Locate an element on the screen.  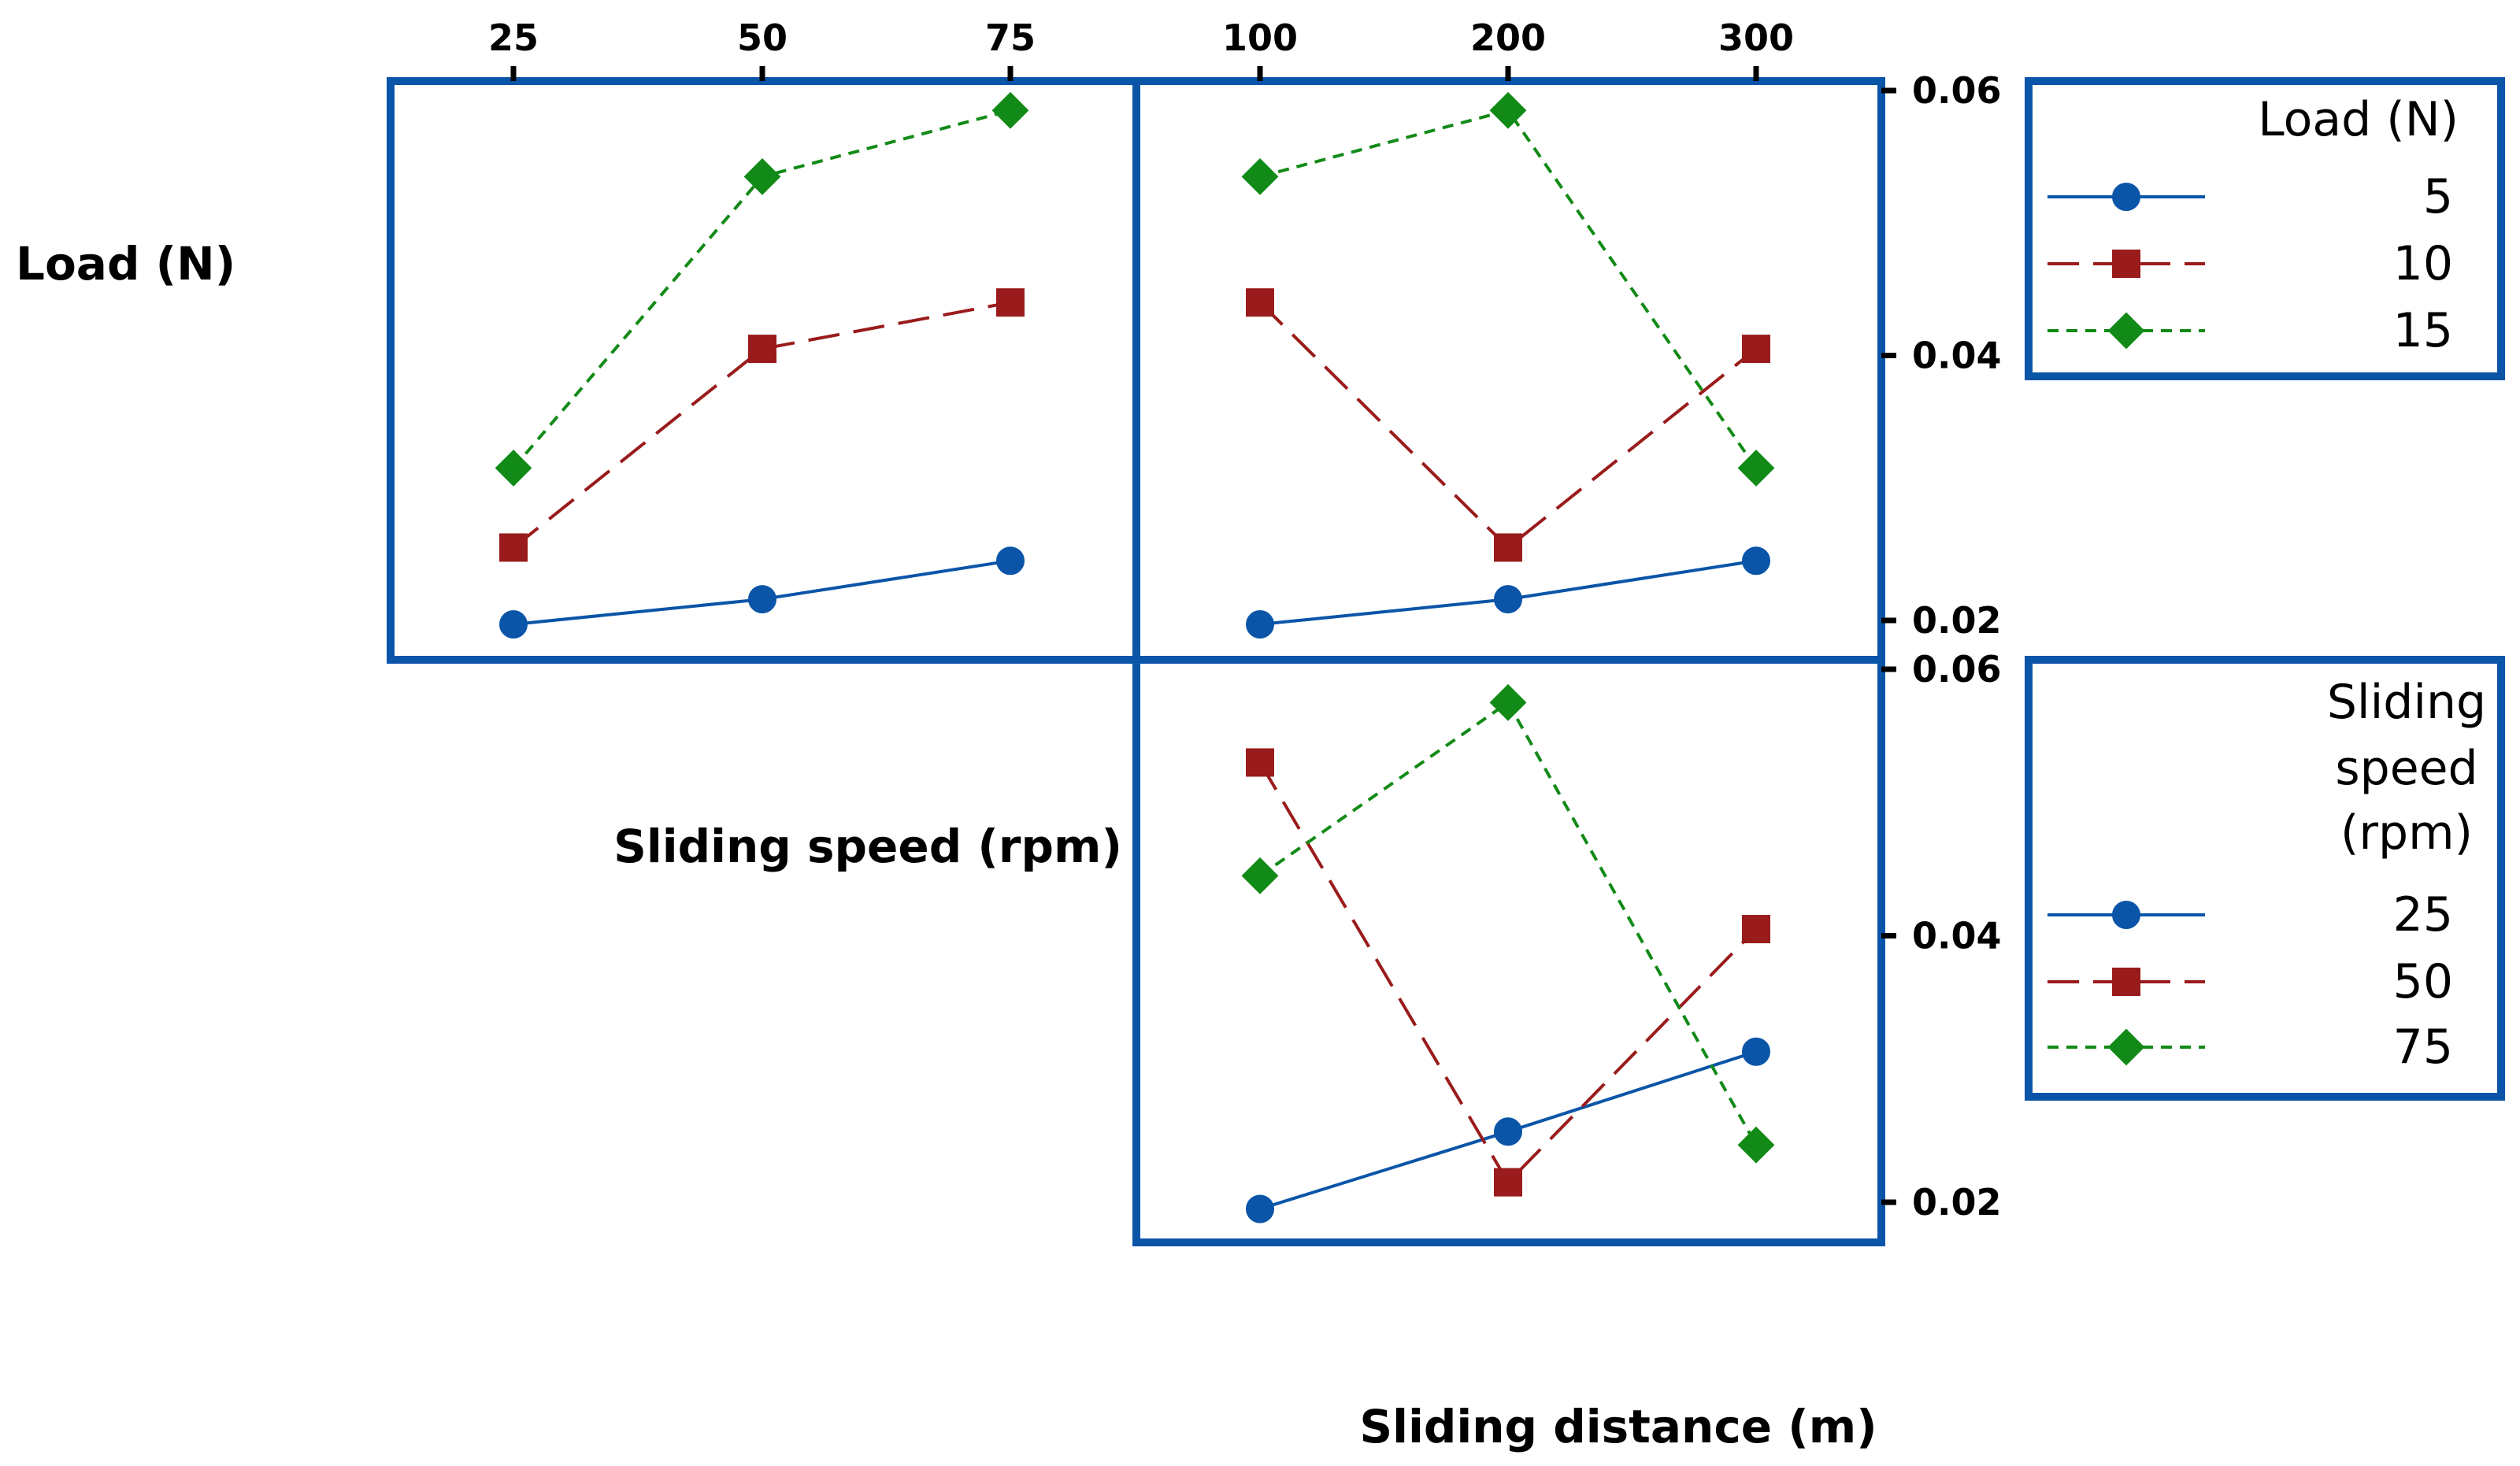
legend-label: 10 is located at coordinates (2423, 263).